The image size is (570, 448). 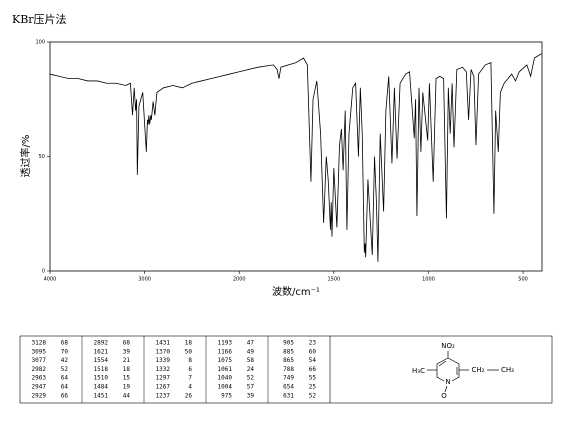 What do you see at coordinates (446, 389) in the screenshot?
I see `bond` at bounding box center [446, 389].